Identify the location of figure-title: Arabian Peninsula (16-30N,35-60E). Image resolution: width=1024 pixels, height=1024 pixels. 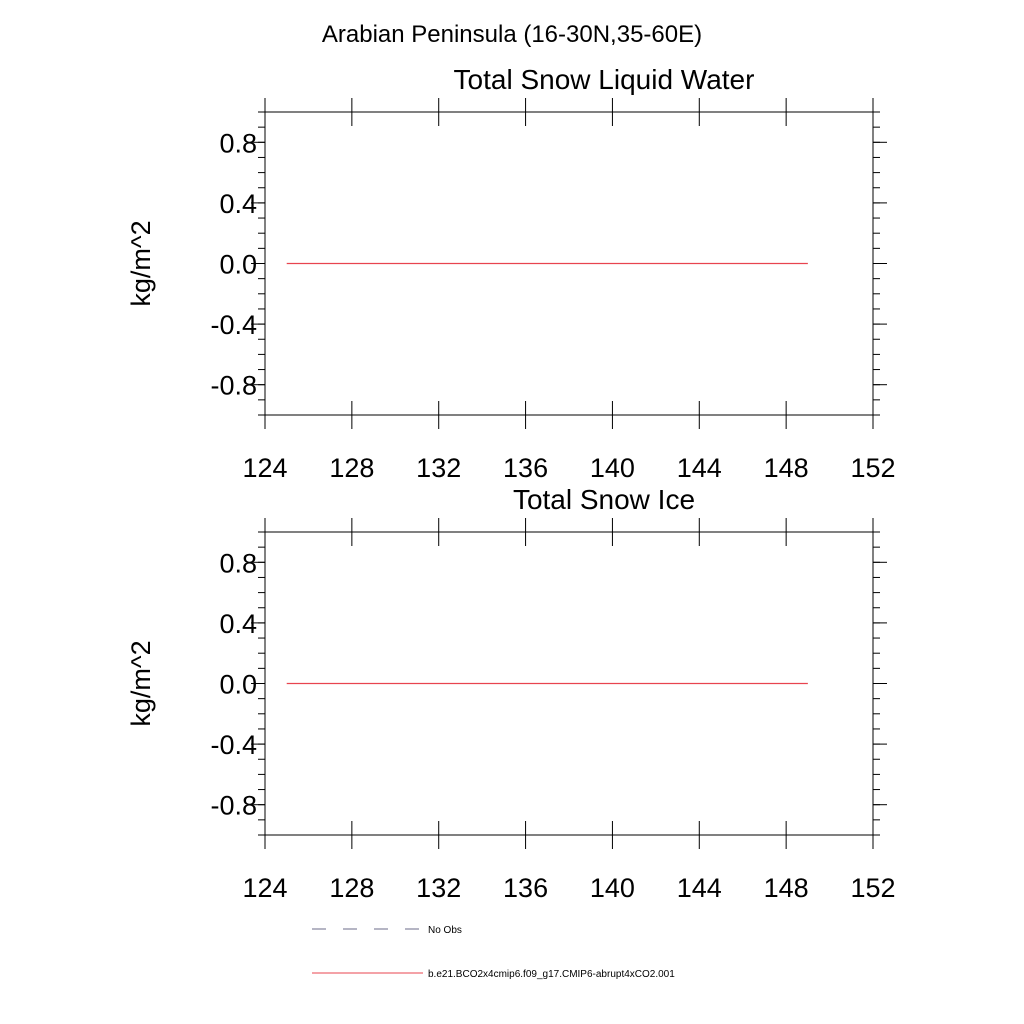
(512, 34).